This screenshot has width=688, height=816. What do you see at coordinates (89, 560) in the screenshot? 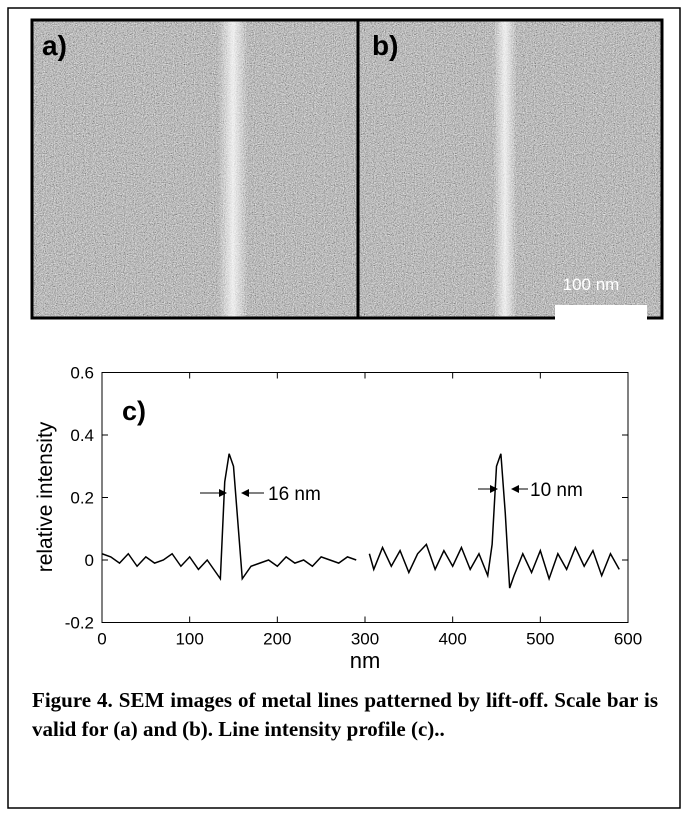
I see `y-tick-label: 0` at bounding box center [89, 560].